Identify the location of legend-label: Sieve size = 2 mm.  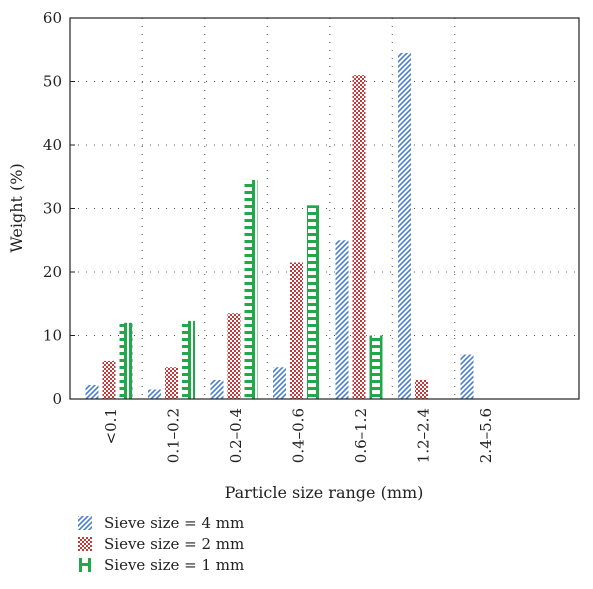
(174, 543).